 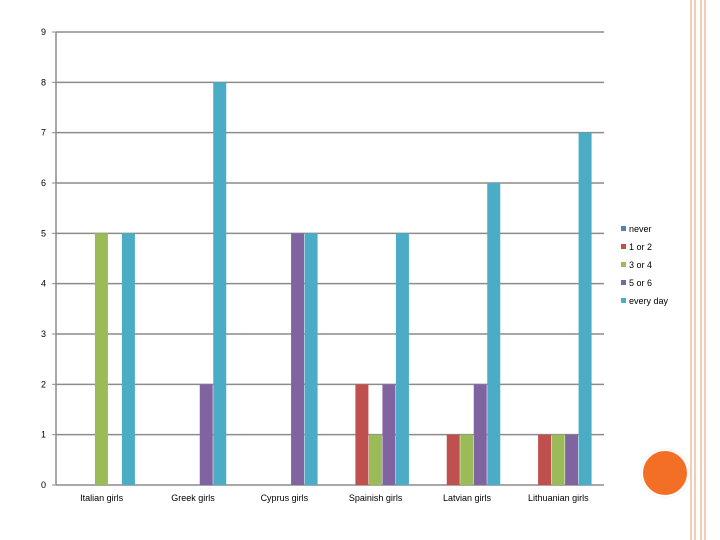 I want to click on legend: never 1 or 2 3 or 4 5 or 6 every day, so click(x=645, y=265).